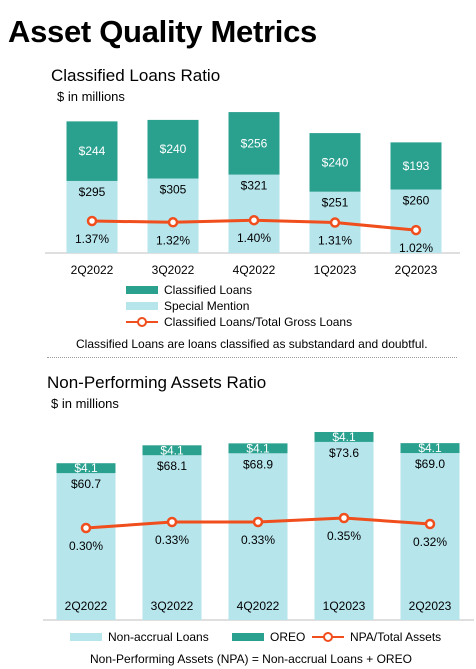  Describe the element at coordinates (248, 637) in the screenshot. I see `legend-swatch-oreo` at that location.